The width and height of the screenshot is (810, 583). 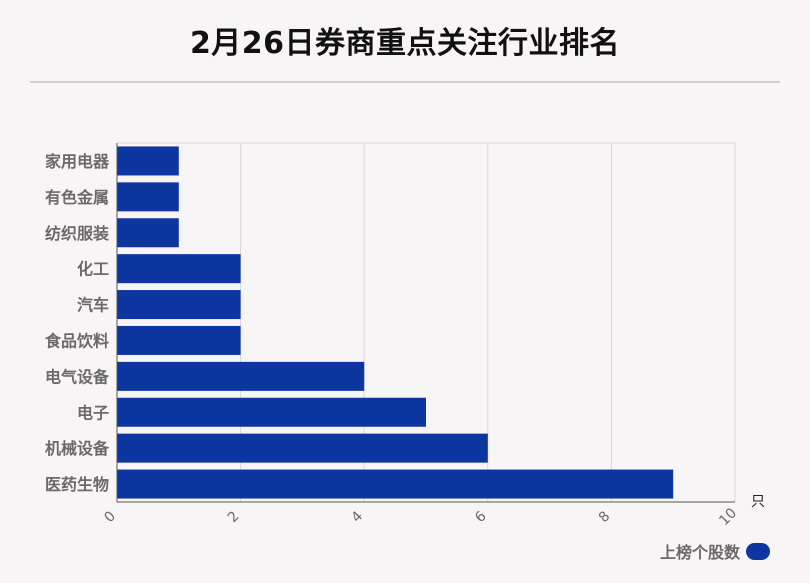 I want to click on category-label: 汽车, so click(x=93, y=305).